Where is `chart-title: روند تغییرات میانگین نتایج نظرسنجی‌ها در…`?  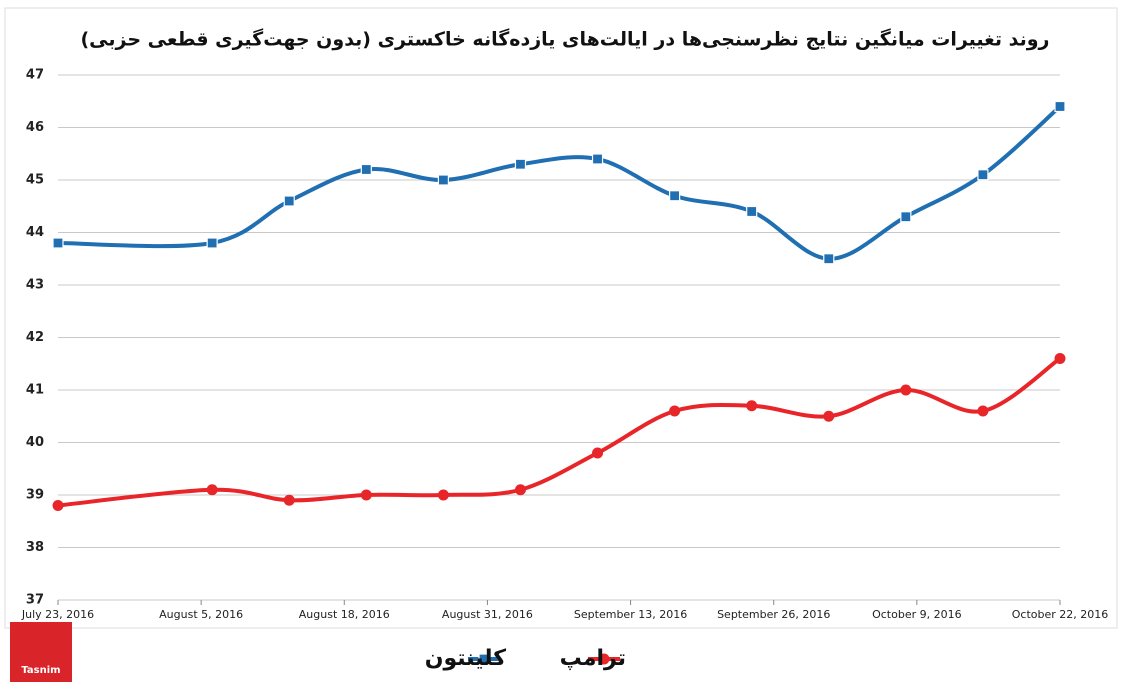 chart-title: روند تغییرات میانگین نتایج نظرسنجی‌ها در… is located at coordinates (564, 39).